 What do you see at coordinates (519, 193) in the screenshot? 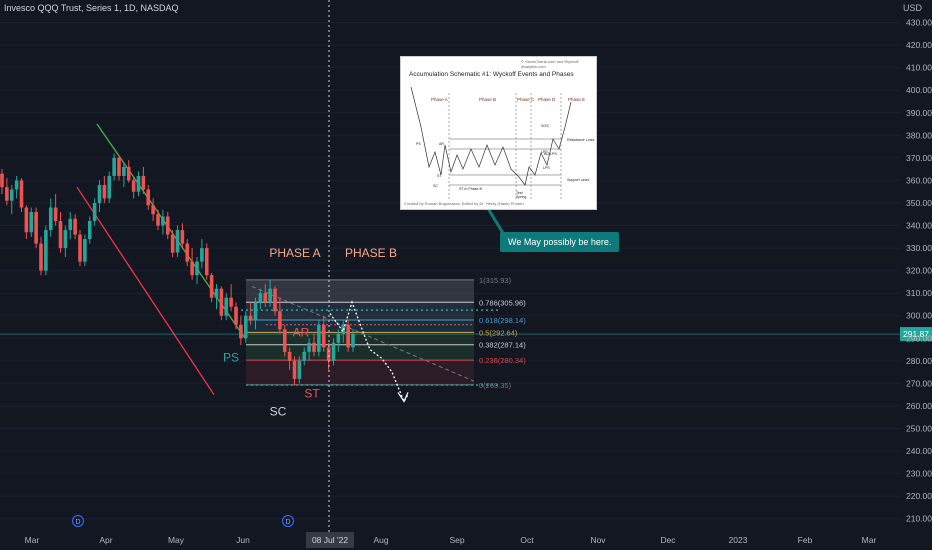
I see `schematic-event-label: Test` at bounding box center [519, 193].